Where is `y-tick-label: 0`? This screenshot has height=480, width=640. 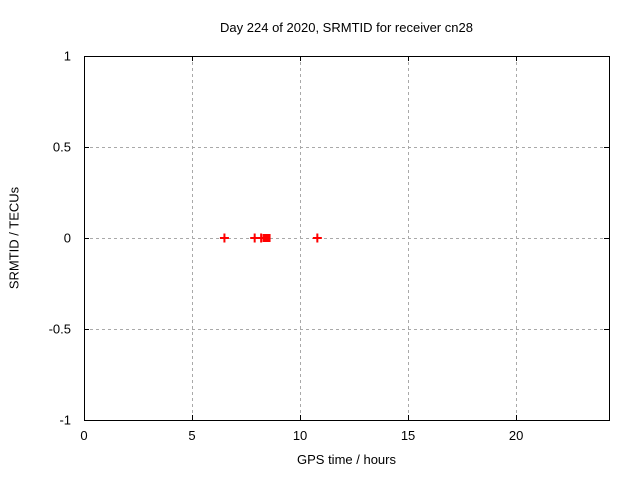 y-tick-label: 0 is located at coordinates (67, 238).